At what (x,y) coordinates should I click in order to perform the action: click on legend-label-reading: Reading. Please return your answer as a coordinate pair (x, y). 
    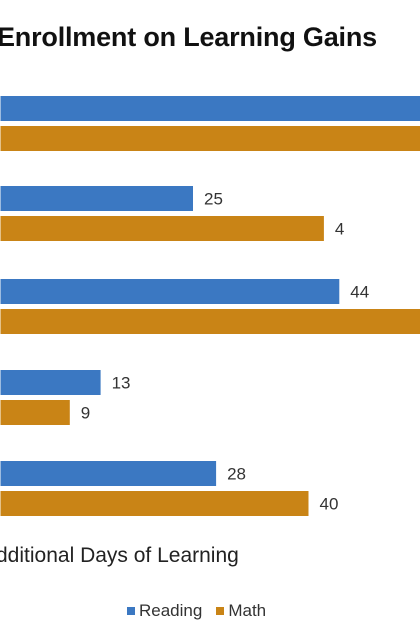
    Looking at the image, I should click on (171, 610).